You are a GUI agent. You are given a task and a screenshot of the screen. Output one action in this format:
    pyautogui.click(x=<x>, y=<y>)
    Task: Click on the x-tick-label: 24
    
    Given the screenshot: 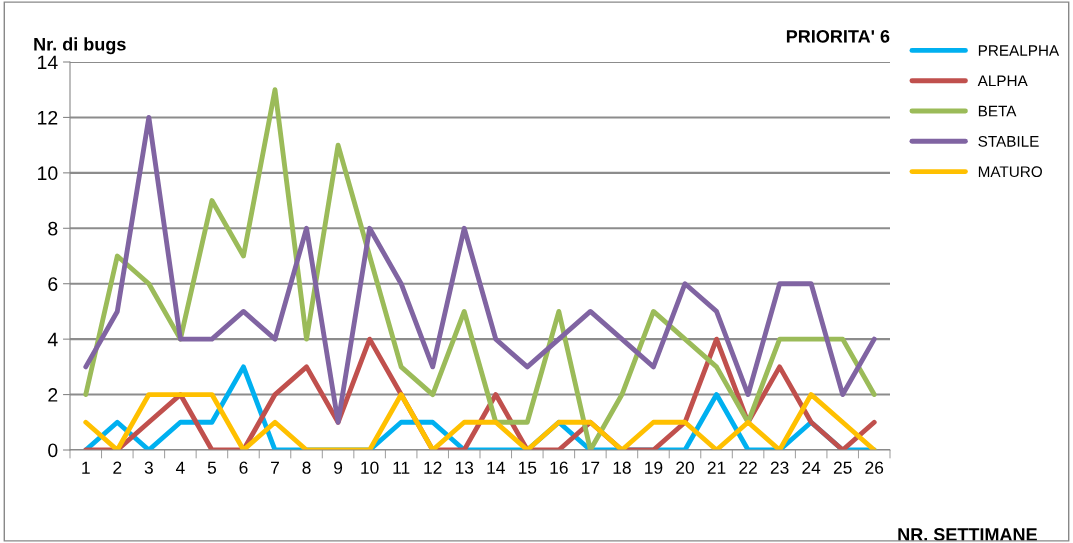 What is the action you would take?
    pyautogui.click(x=811, y=467)
    